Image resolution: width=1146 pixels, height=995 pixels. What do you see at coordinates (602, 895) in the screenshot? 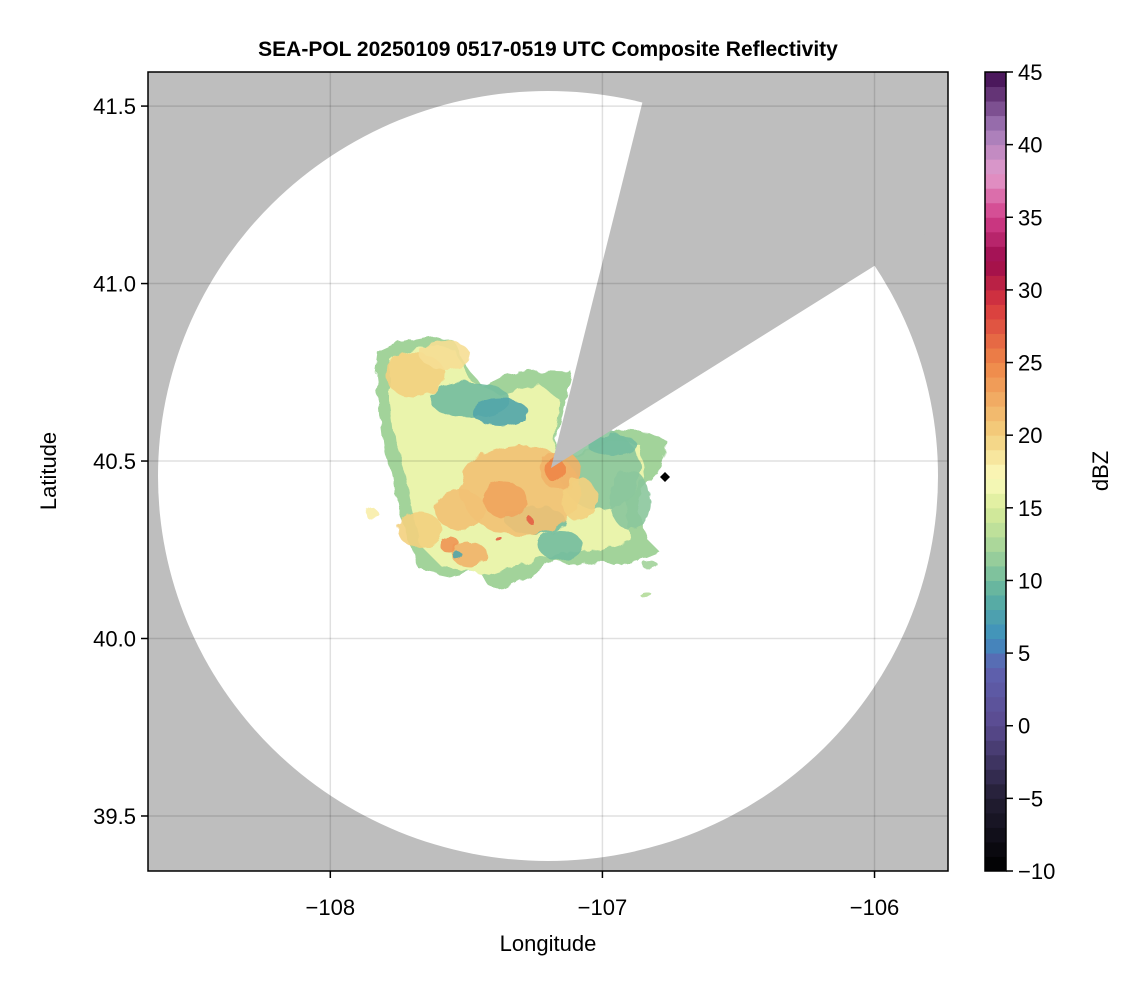
I see `x-axis-ticks: −108 −107 −106` at bounding box center [602, 895].